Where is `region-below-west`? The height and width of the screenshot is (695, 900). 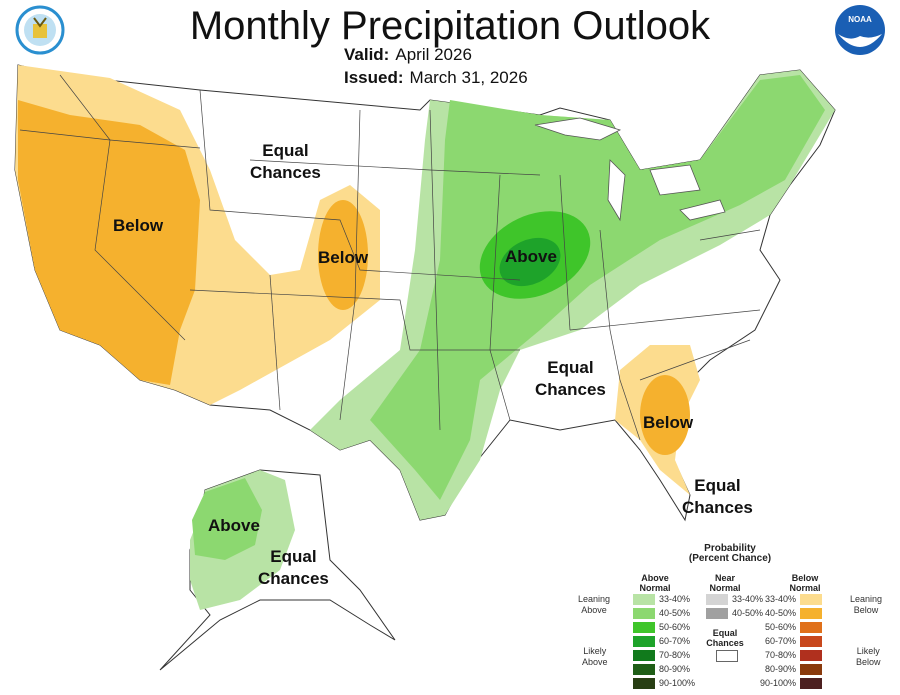 region-below-west is located at coordinates (109, 242).